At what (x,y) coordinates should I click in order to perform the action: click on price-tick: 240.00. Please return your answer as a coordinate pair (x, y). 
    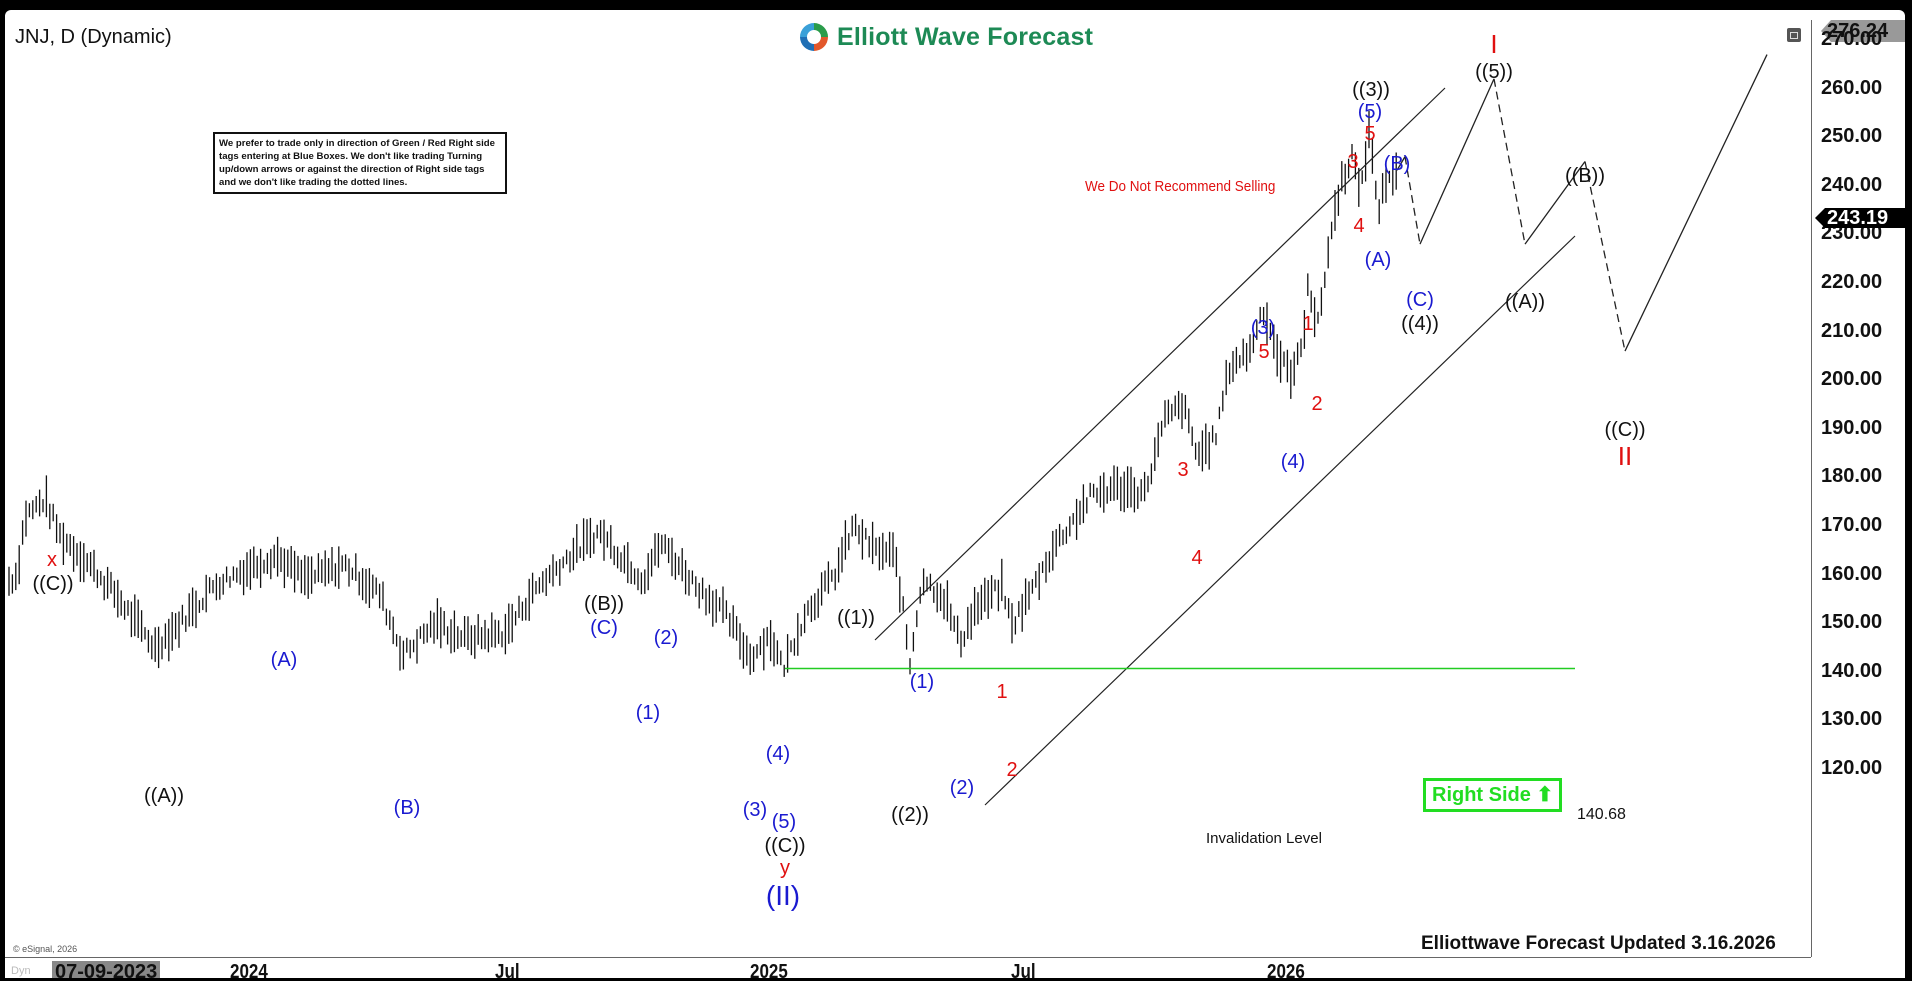
    Looking at the image, I should click on (1852, 184).